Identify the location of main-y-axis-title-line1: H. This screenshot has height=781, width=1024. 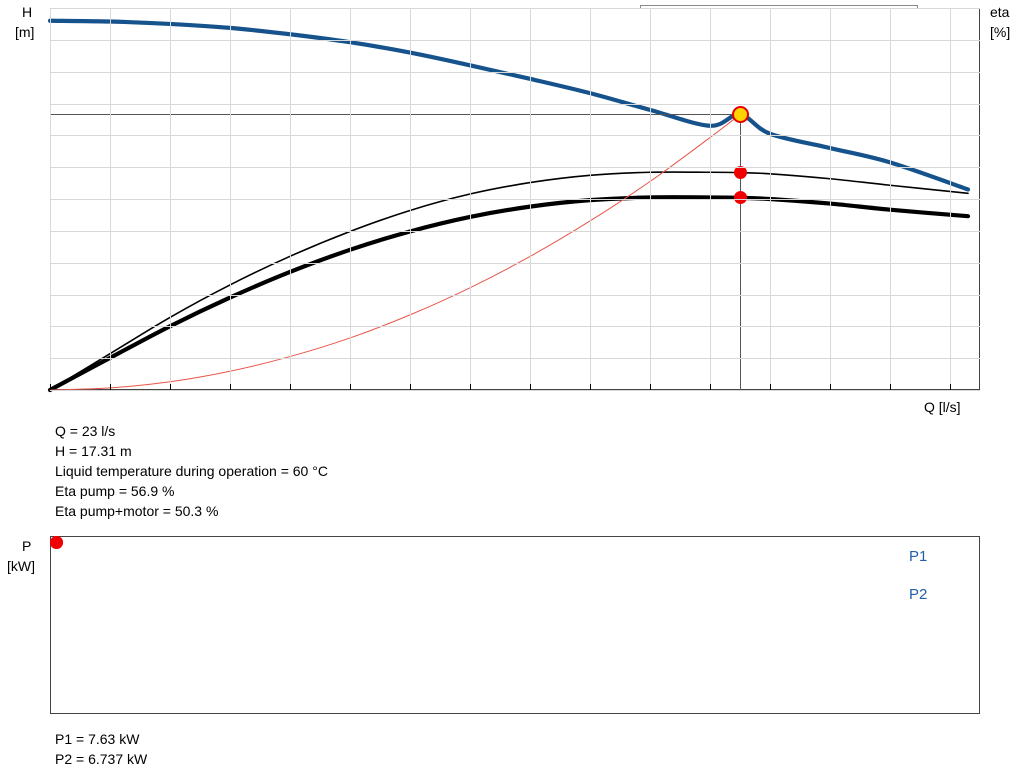
(27, 12).